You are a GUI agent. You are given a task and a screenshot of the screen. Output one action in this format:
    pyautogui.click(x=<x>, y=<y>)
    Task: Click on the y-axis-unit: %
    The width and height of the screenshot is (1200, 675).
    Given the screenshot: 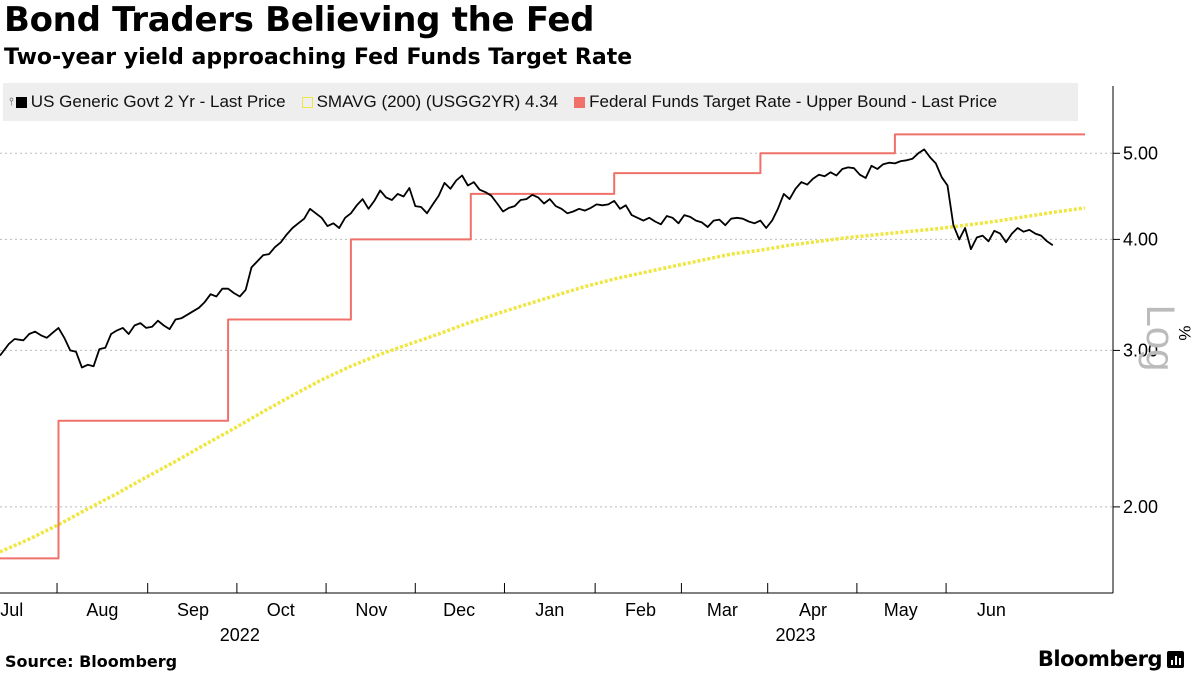 What is the action you would take?
    pyautogui.click(x=1184, y=332)
    